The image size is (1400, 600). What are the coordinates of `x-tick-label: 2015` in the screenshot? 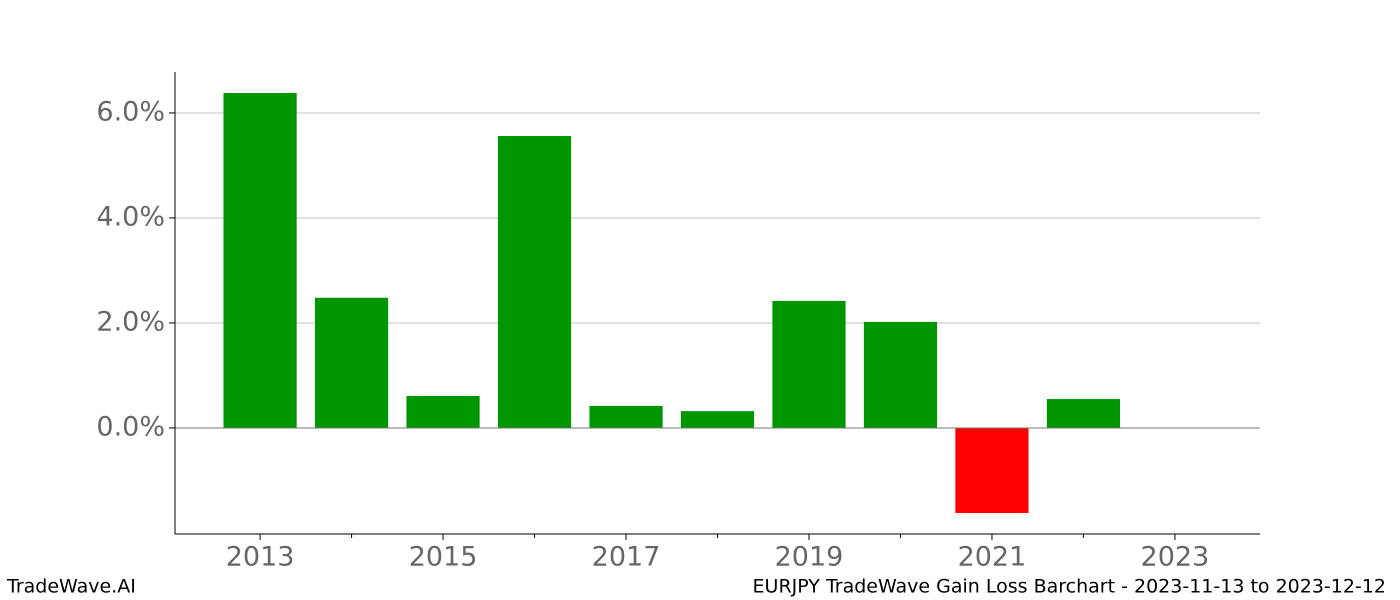 It's located at (443, 557).